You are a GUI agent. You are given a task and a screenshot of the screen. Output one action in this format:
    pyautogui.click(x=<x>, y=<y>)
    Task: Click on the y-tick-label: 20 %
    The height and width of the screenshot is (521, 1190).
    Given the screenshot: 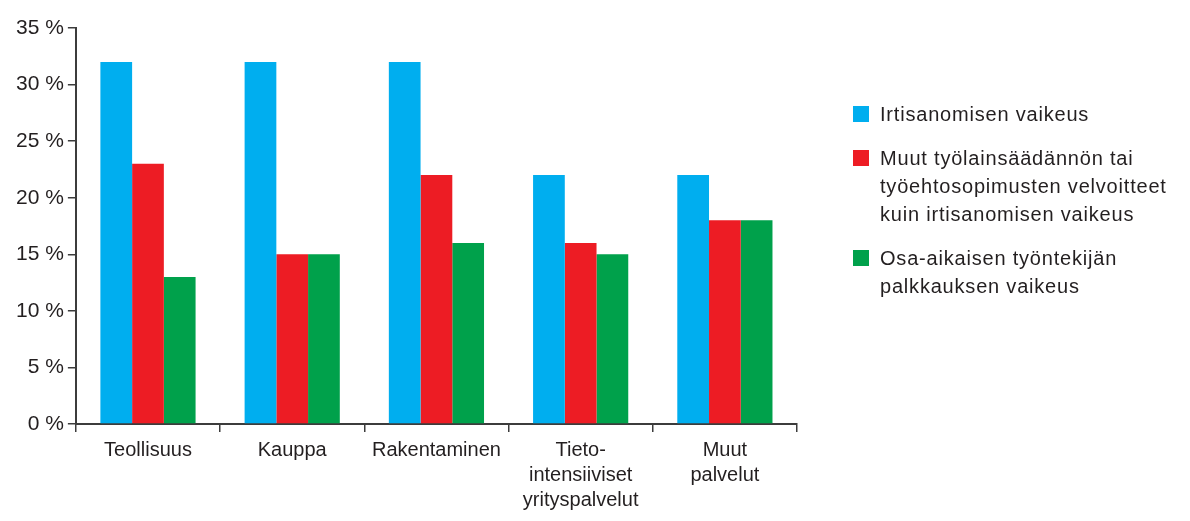 What is the action you would take?
    pyautogui.click(x=39, y=196)
    